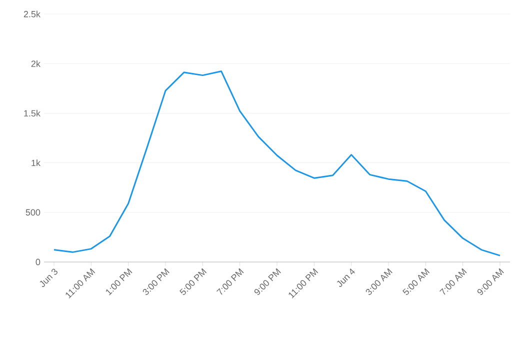  What do you see at coordinates (453, 281) in the screenshot?
I see `x-tick-label: 7:00 AM` at bounding box center [453, 281].